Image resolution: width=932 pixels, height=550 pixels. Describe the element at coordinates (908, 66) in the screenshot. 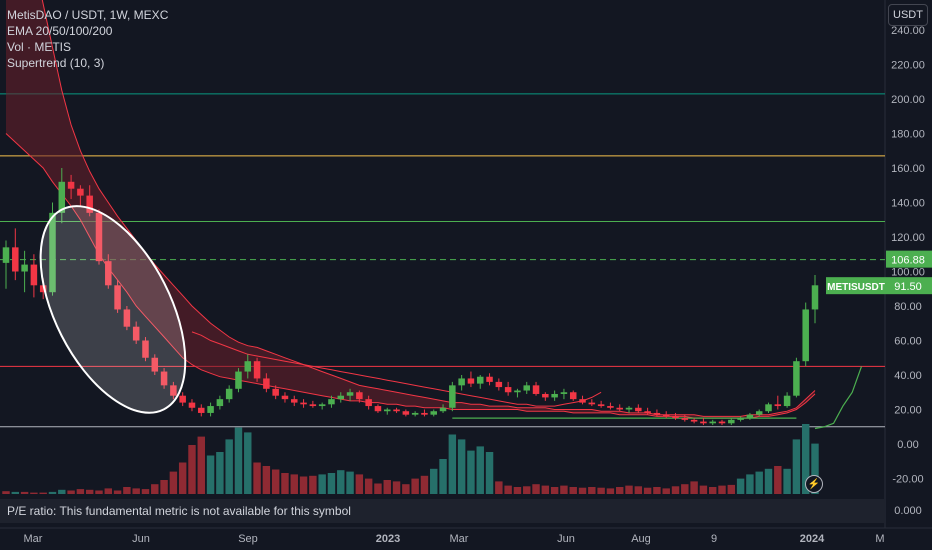

I see `y-tick-label: 220.00` at that location.